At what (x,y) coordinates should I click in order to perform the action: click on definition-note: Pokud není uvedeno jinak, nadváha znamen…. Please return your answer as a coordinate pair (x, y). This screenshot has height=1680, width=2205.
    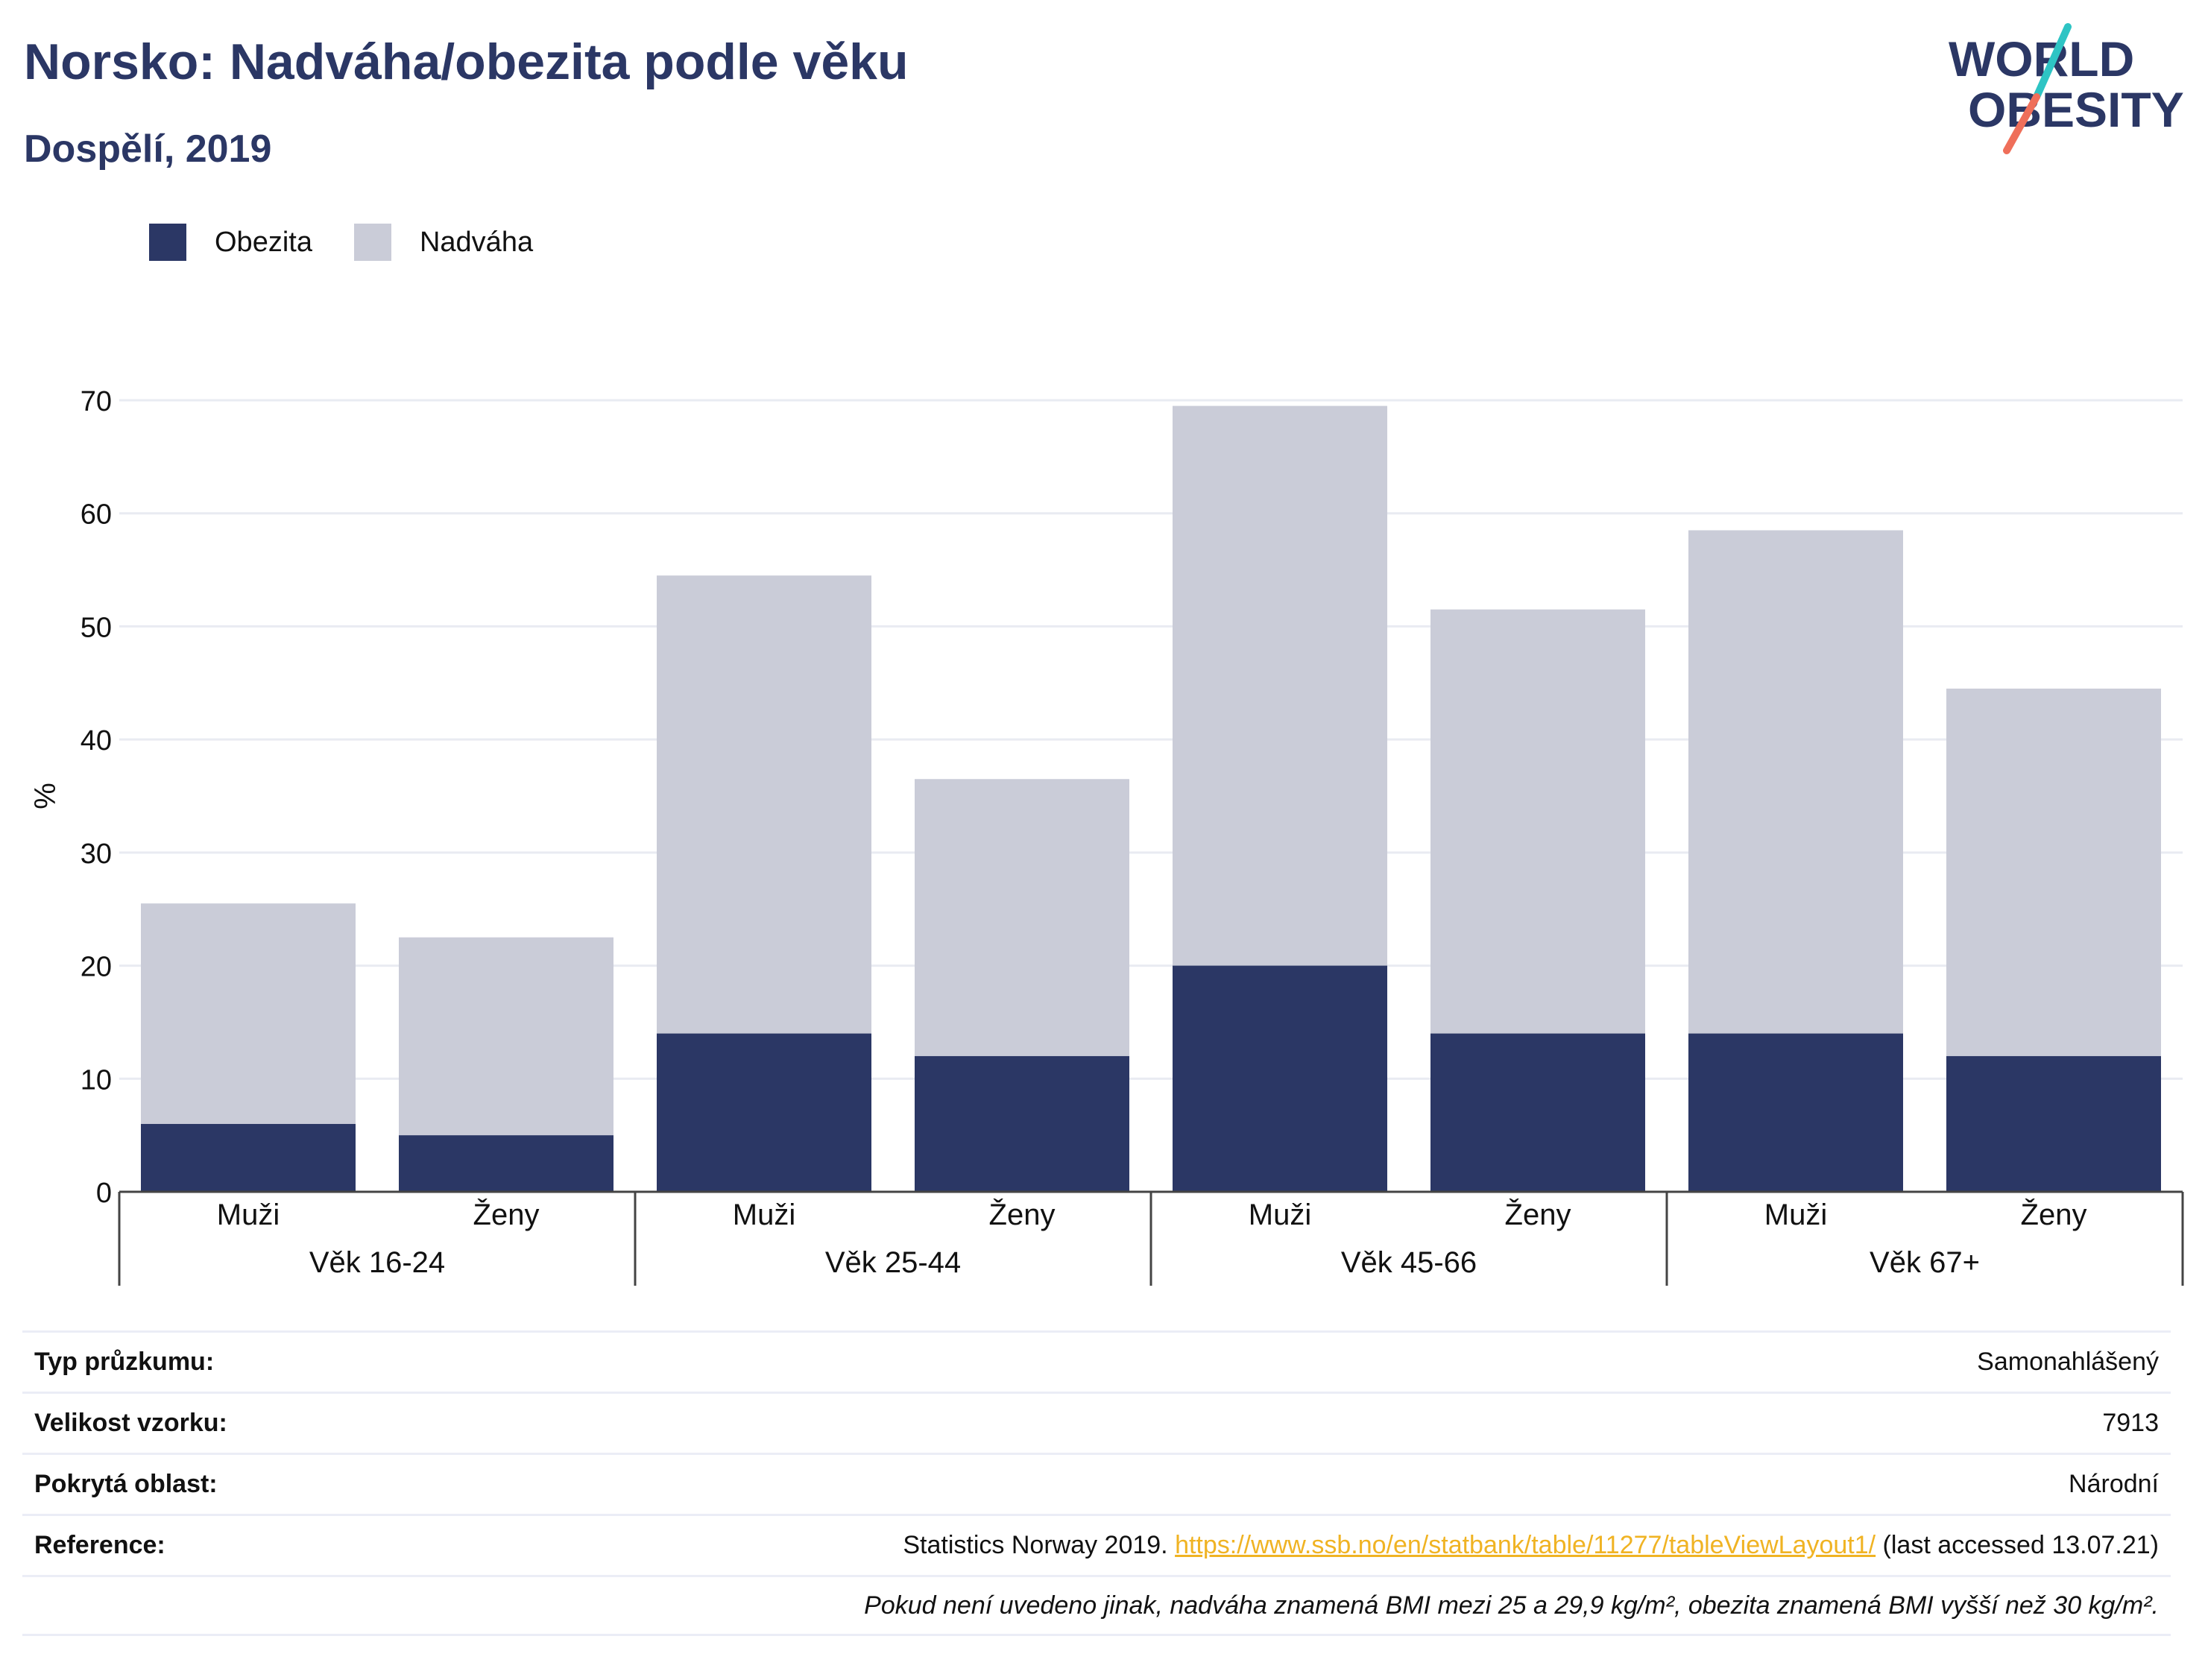
    Looking at the image, I should click on (1511, 1605).